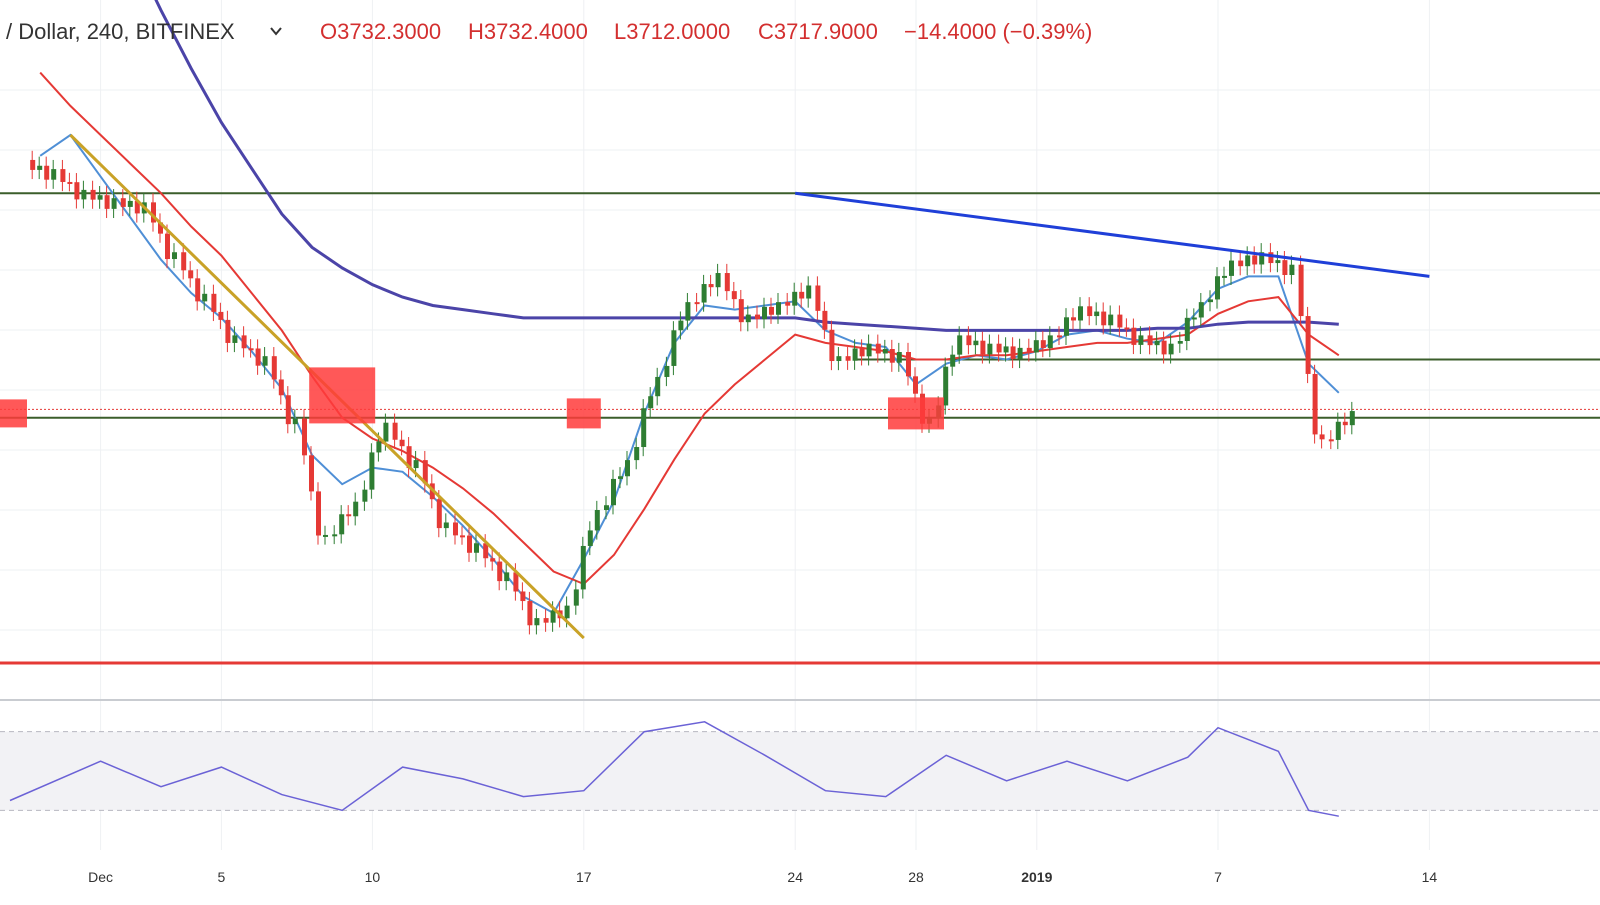  What do you see at coordinates (1036, 877) in the screenshot?
I see `x-tick-label: 2019` at bounding box center [1036, 877].